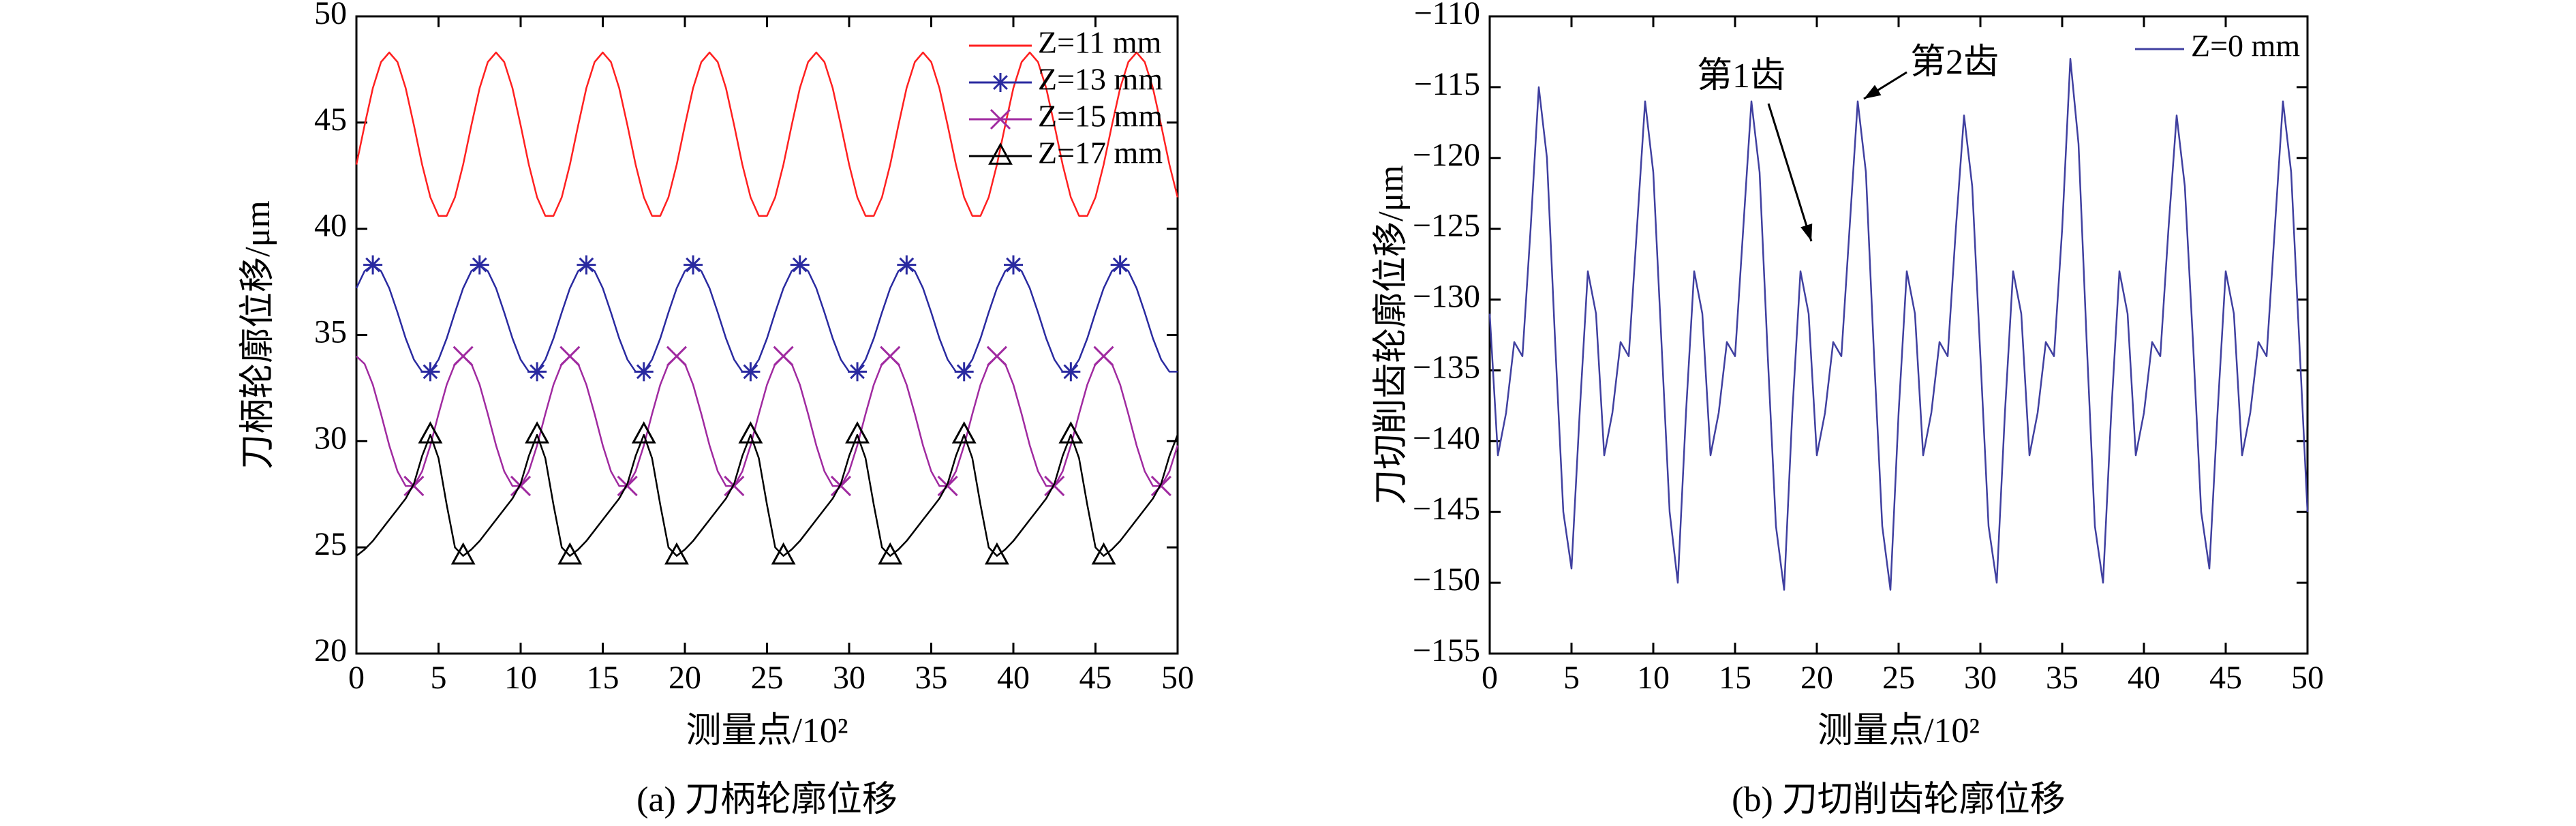 This screenshot has width=2576, height=826. What do you see at coordinates (1446, 155) in the screenshot?
I see `y-tick-label: −120` at bounding box center [1446, 155].